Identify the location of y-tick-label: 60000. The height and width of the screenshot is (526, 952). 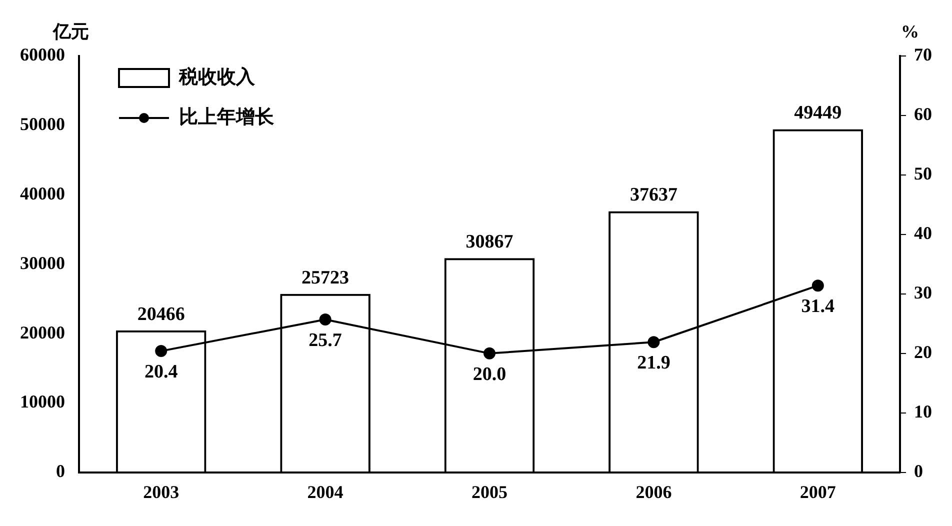
(42, 54).